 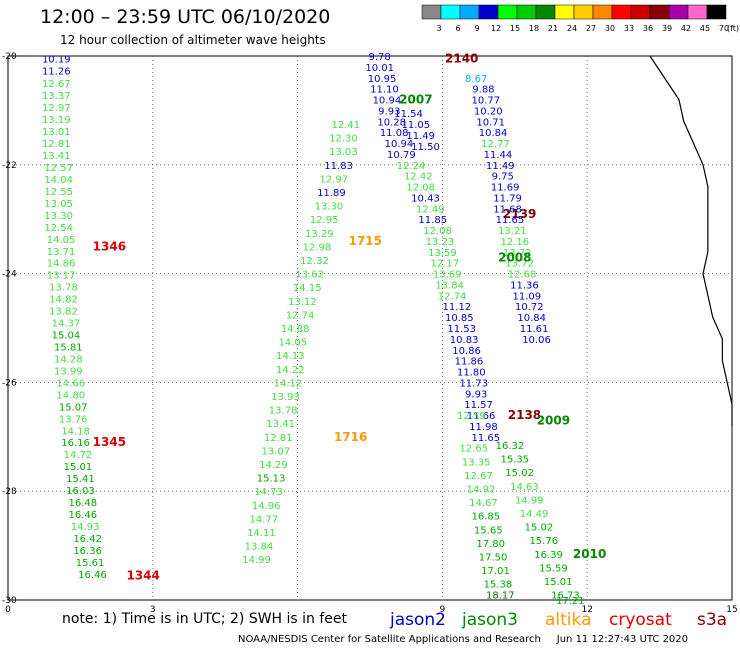 What do you see at coordinates (58, 216) in the screenshot?
I see `wave-height-value: 13.30` at bounding box center [58, 216].